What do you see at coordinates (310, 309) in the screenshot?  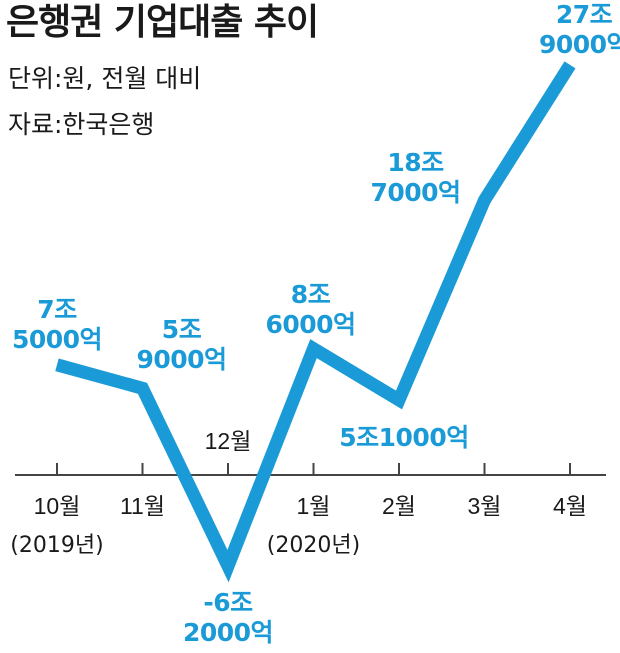 I see `data-label: 8조 6000억` at bounding box center [310, 309].